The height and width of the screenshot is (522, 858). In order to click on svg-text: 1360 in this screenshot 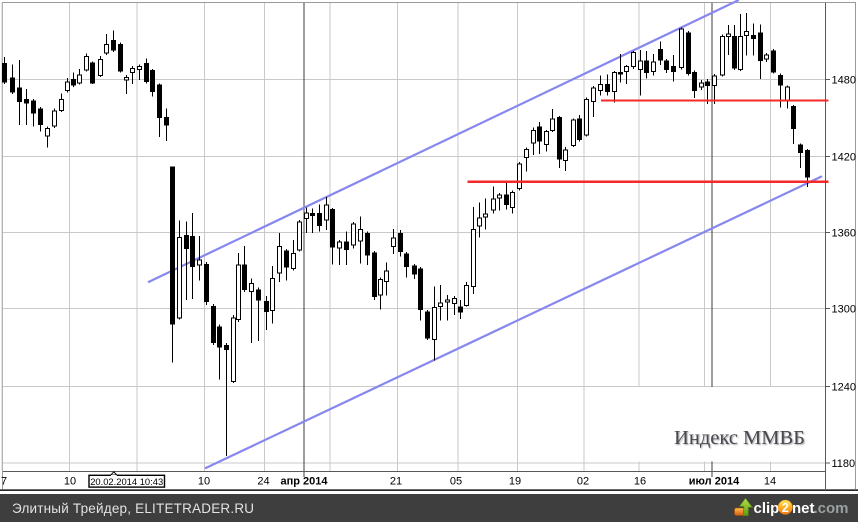, I will do `click(844, 233)`.